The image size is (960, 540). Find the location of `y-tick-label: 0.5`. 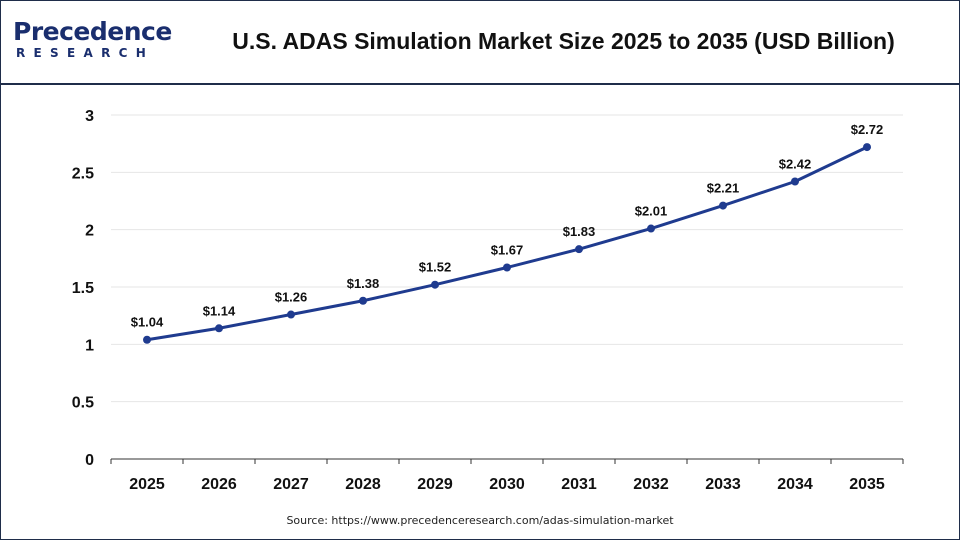

y-tick-label: 0.5 is located at coordinates (83, 403).